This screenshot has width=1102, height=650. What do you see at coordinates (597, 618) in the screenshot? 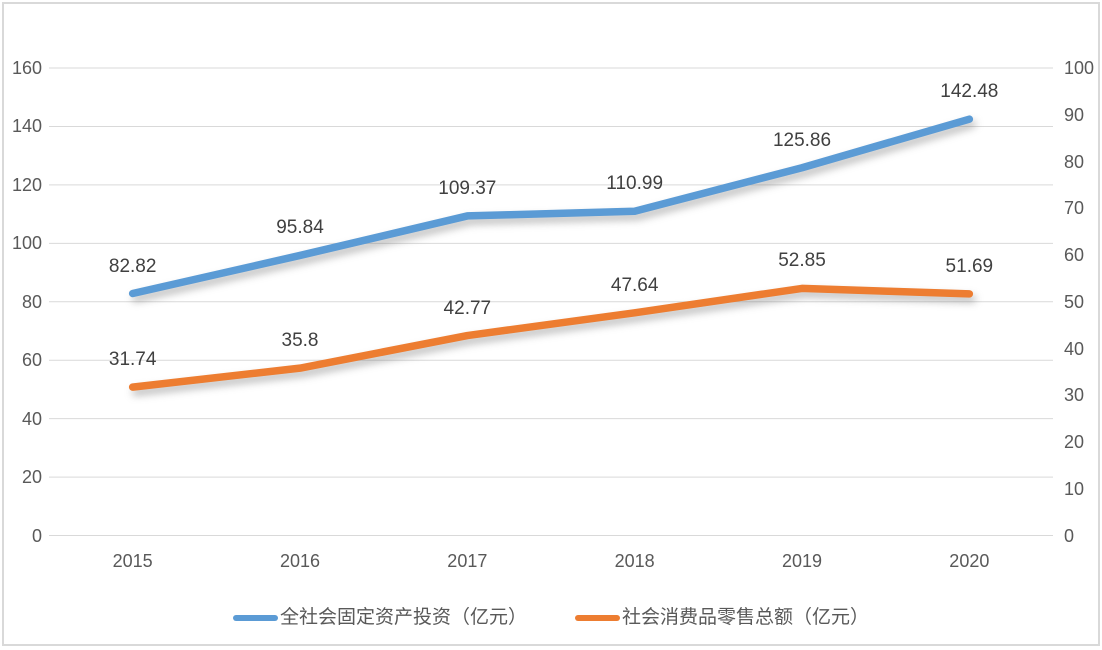
I see `legend-line-icon-orange` at bounding box center [597, 618].